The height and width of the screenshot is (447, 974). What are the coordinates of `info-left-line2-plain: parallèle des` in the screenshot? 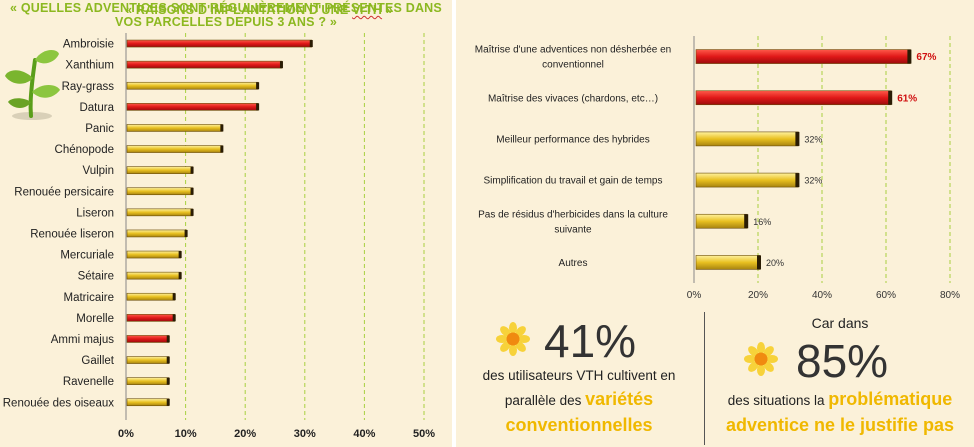 It's located at (545, 400).